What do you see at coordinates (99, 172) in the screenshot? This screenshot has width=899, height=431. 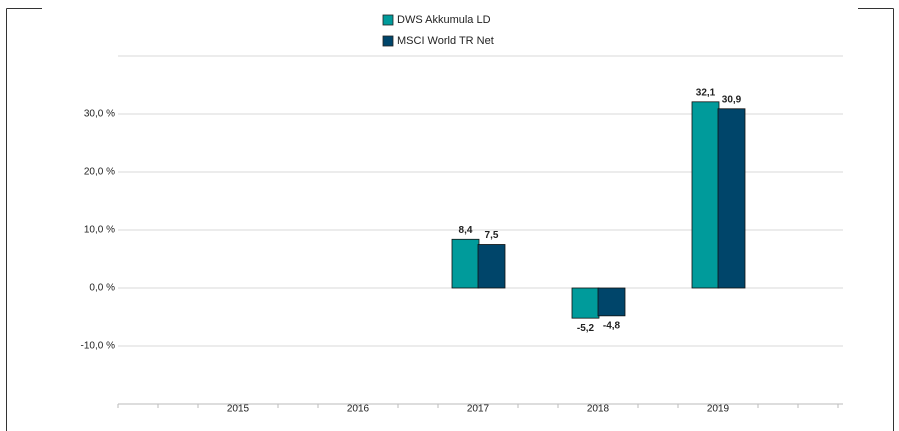 I see `y-tick-label: 20,0 %` at bounding box center [99, 172].